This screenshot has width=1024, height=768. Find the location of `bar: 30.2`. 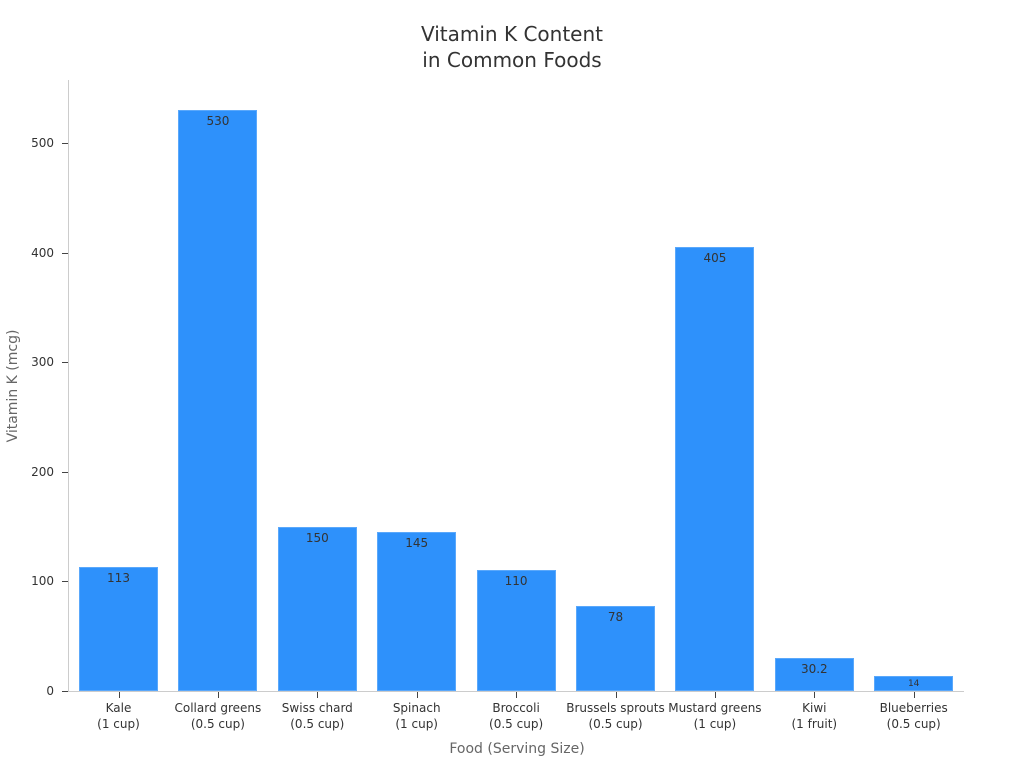

bar: 30.2 is located at coordinates (814, 674).